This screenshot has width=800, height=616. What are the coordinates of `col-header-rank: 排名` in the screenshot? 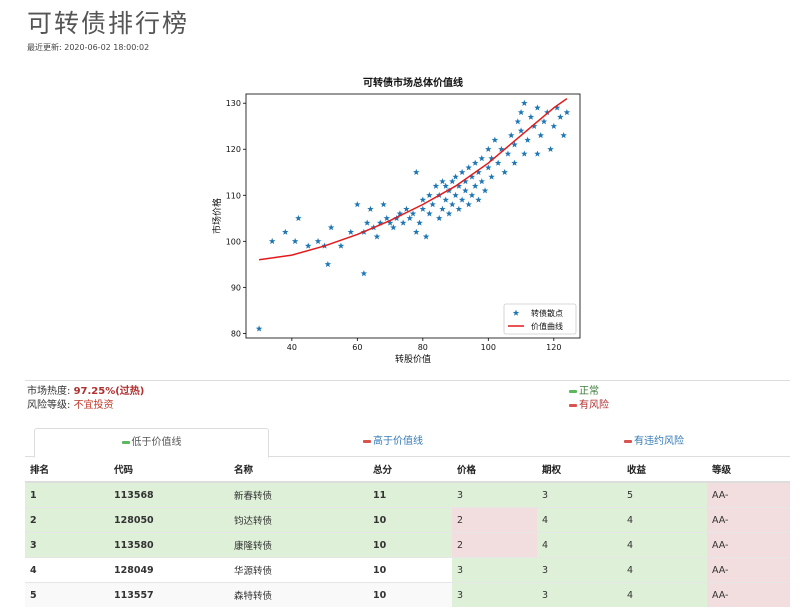 It's located at (67, 470).